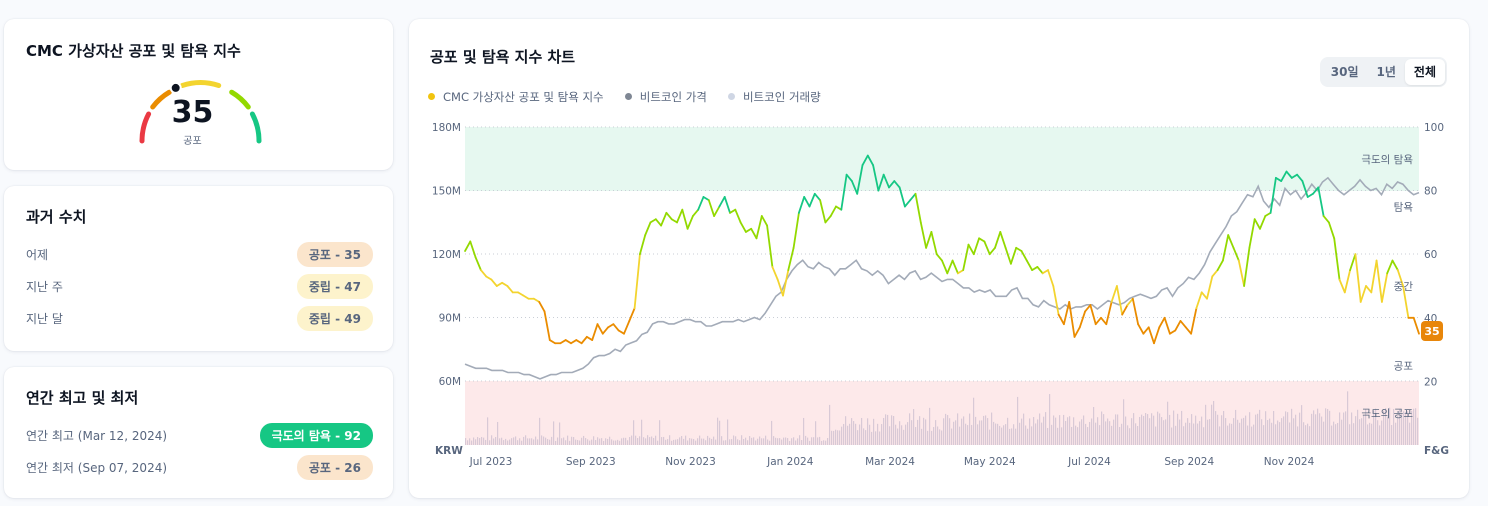  I want to click on range-all-button: 전체, so click(1424, 72).